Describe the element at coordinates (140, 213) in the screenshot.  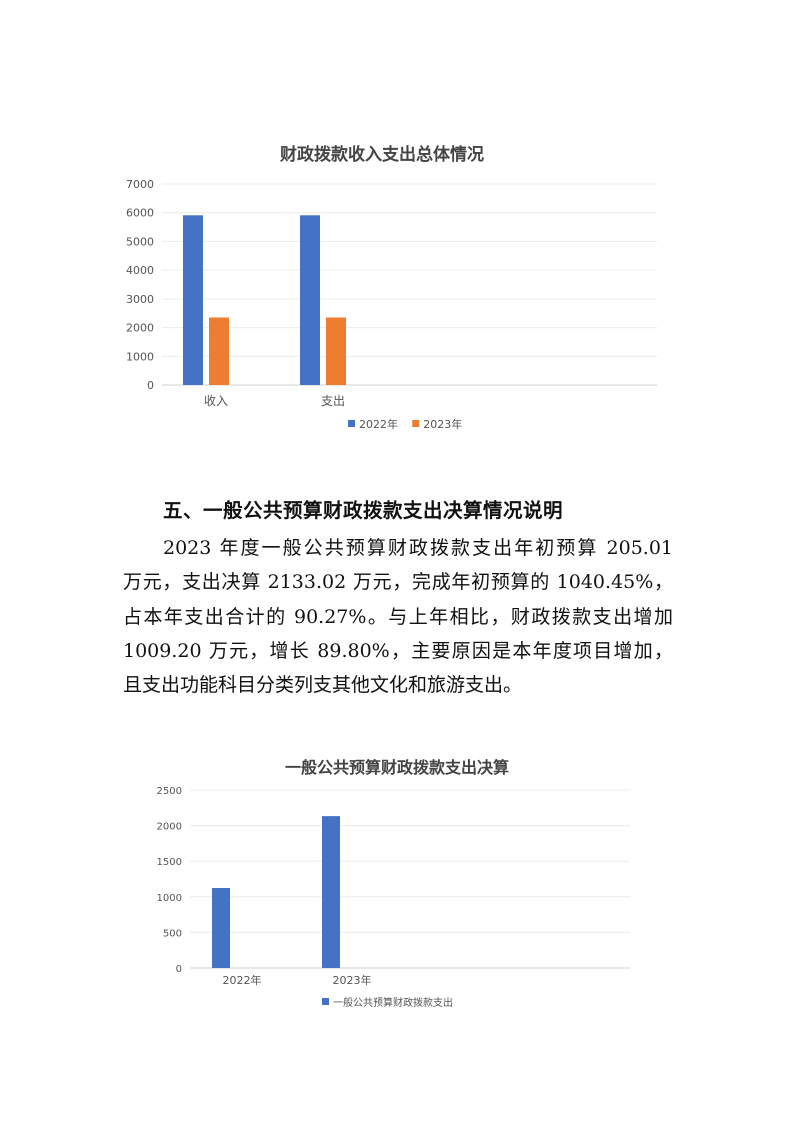
I see `y-tick-label: 6000` at that location.